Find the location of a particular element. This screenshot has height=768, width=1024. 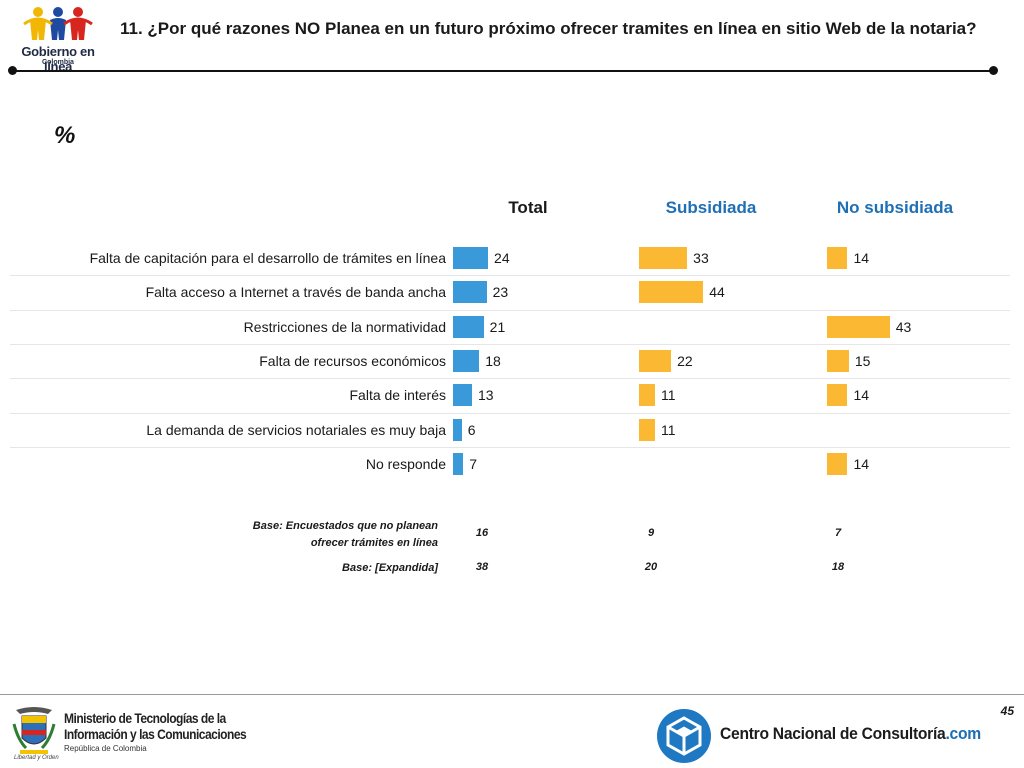

page-number: 45 is located at coordinates (1007, 711).